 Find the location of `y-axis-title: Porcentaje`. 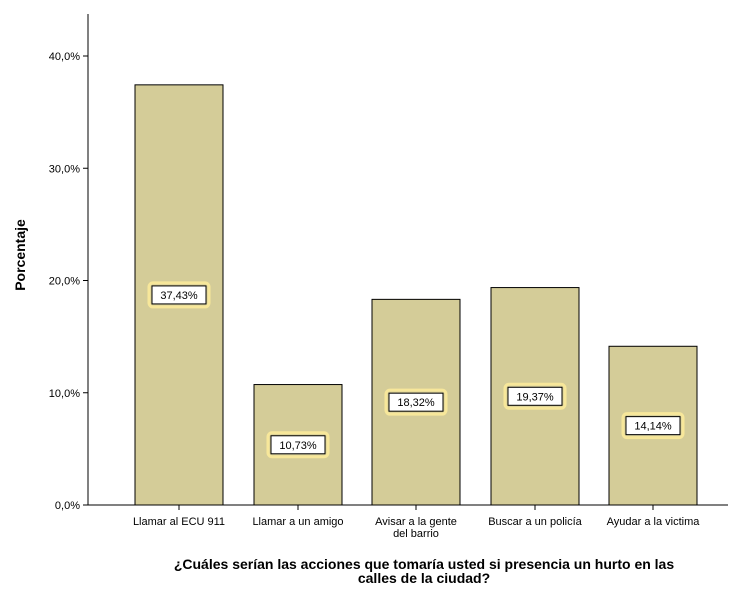

y-axis-title: Porcentaje is located at coordinates (20, 255).